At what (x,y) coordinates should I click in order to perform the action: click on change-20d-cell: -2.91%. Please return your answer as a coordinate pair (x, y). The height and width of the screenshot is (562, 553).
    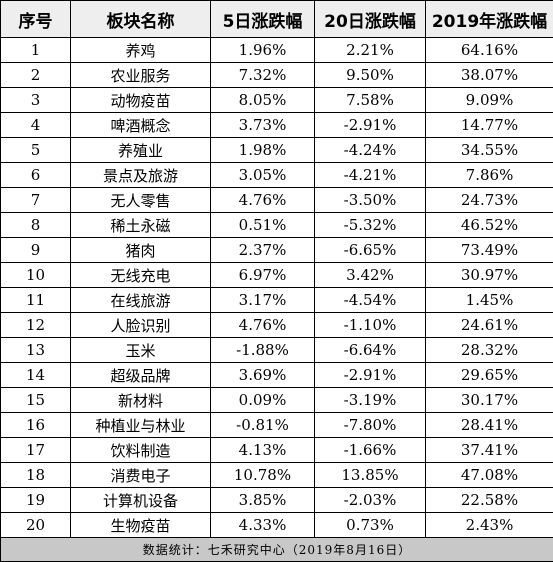
    Looking at the image, I should click on (370, 125).